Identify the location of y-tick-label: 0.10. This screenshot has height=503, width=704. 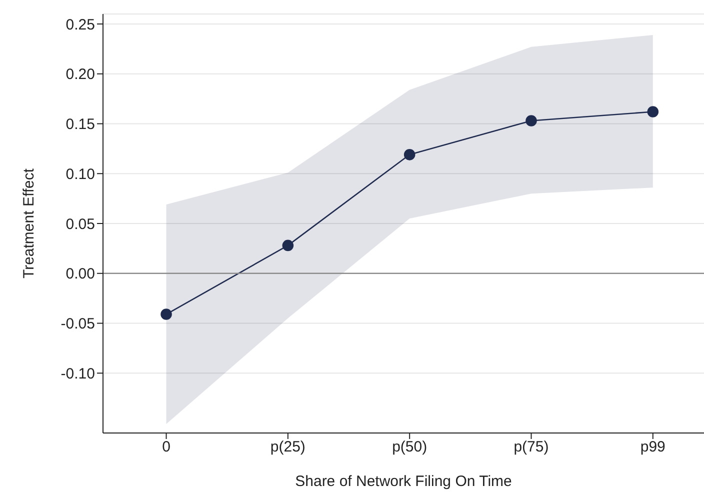
(80, 174).